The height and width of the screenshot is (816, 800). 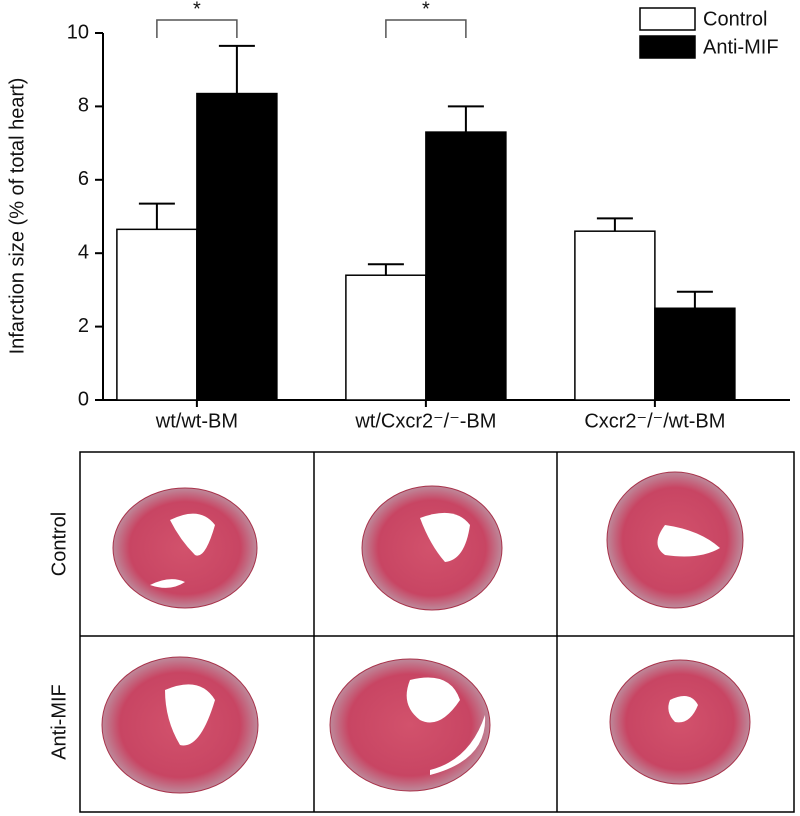 What do you see at coordinates (654, 421) in the screenshot?
I see `x-tick-label: Cxcr2⁻/⁻/wt-BM` at bounding box center [654, 421].